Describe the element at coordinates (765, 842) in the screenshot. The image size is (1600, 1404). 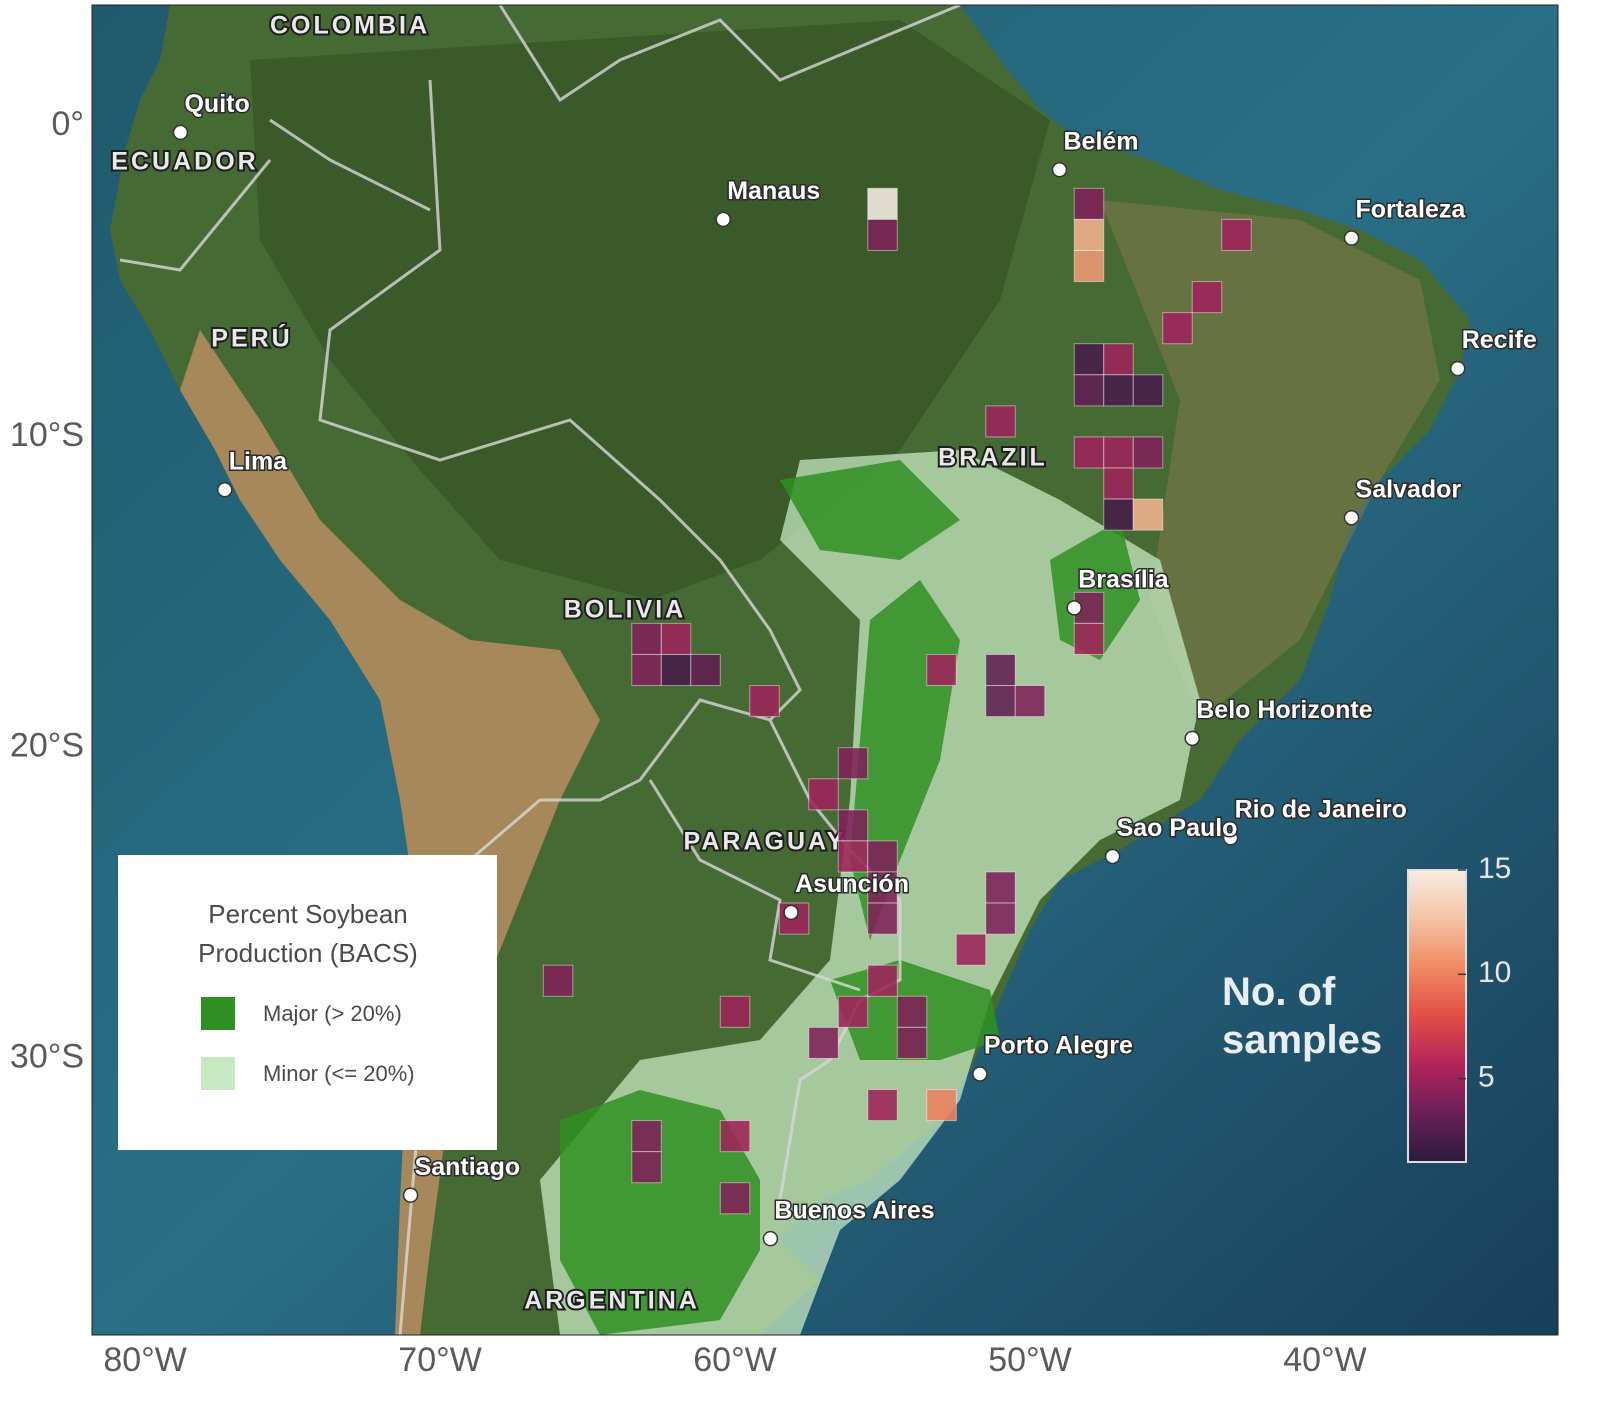
I see `country-label: PARAGUAY` at that location.